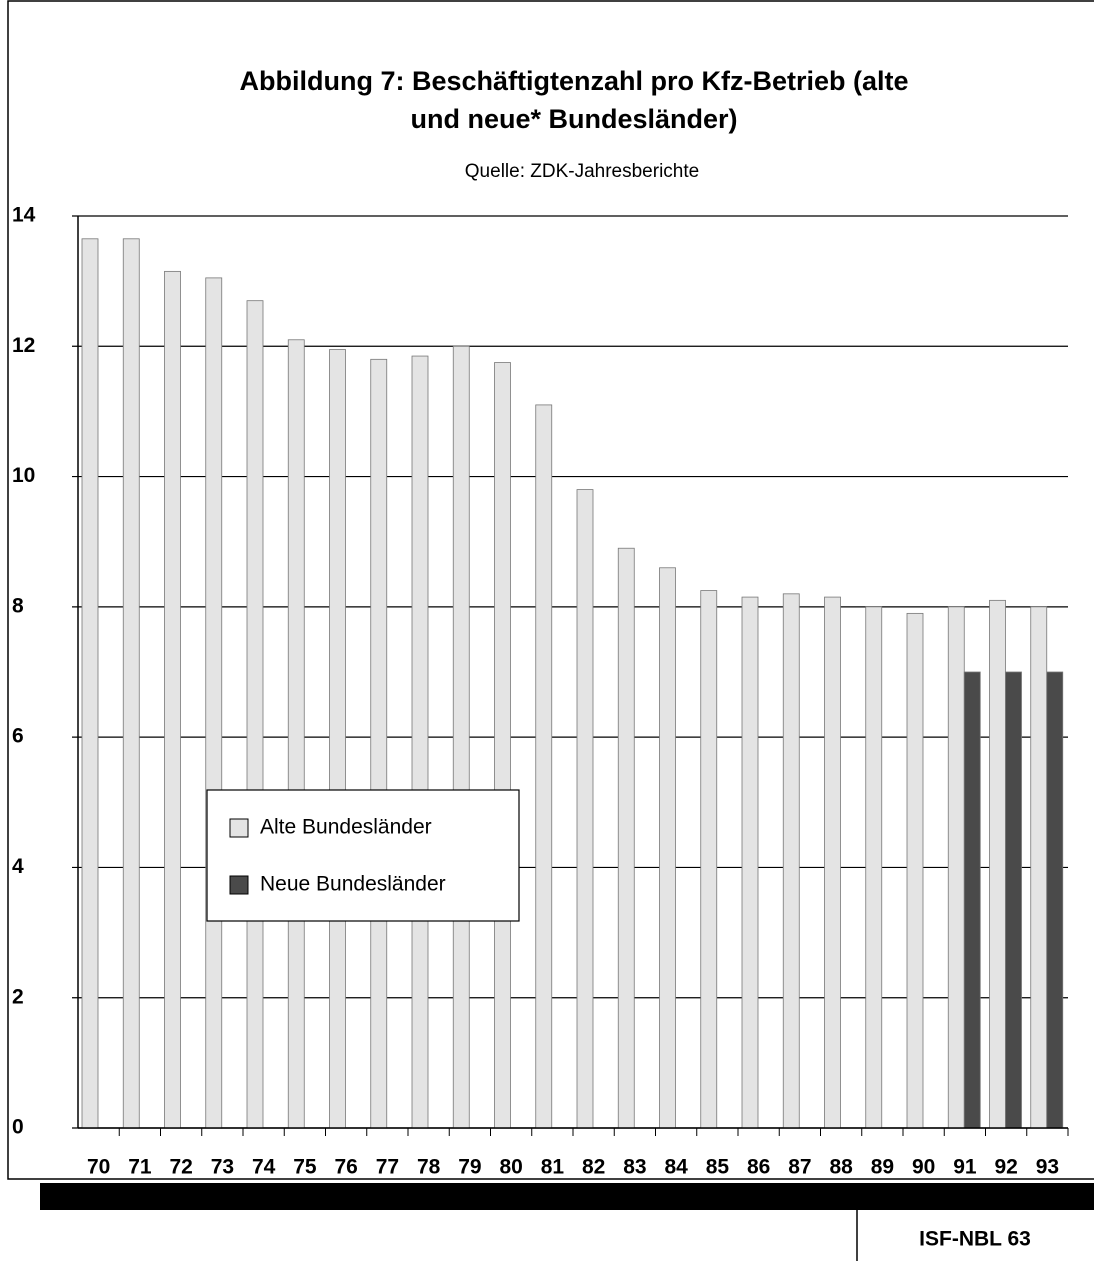 The width and height of the screenshot is (1094, 1266). Describe the element at coordinates (18, 996) in the screenshot. I see `y-tick-label: 2` at that location.